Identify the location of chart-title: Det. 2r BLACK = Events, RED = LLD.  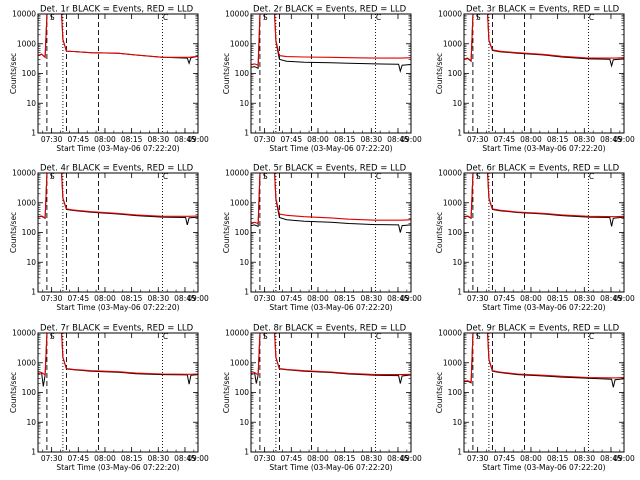
(330, 10).